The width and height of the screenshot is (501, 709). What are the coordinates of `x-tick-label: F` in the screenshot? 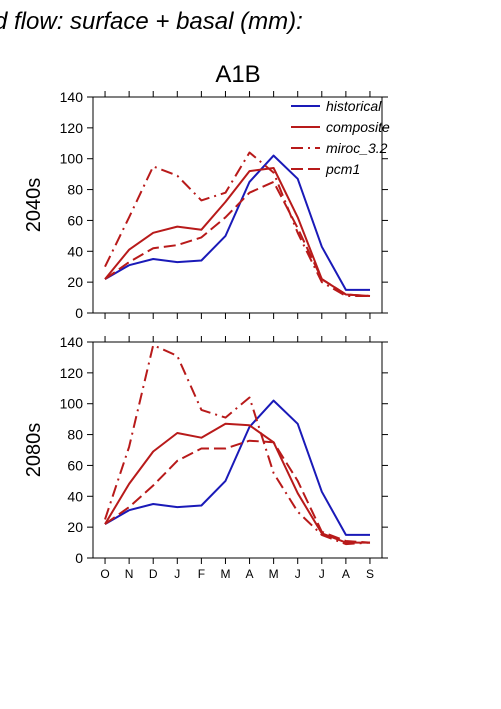 It's located at (201, 574).